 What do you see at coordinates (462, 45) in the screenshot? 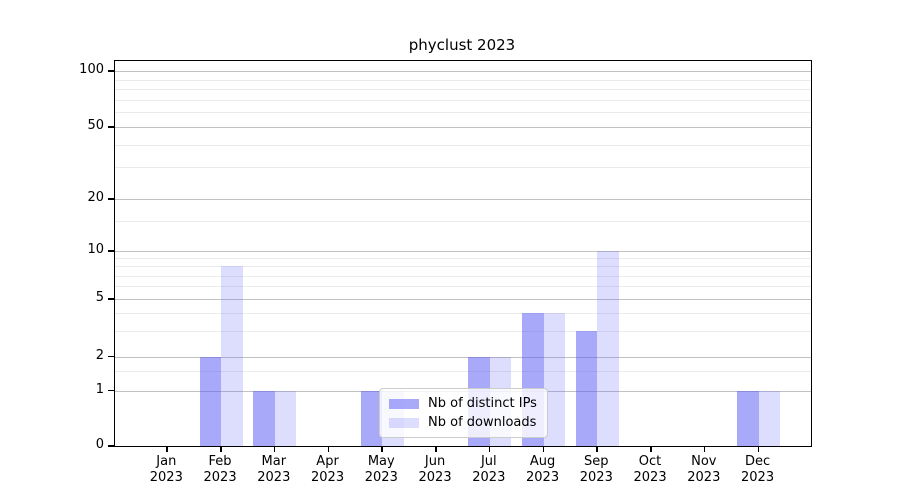
I see `chart-title: phyclust 2023` at bounding box center [462, 45].